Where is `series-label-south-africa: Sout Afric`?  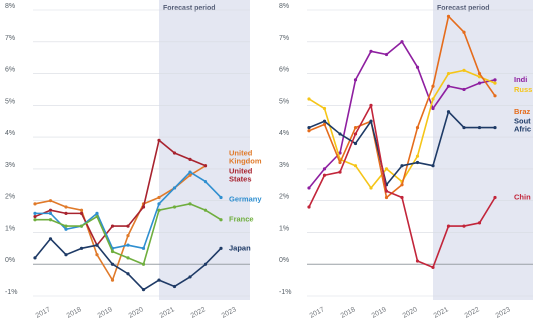
series-label-south-africa: Sout Afric is located at coordinates (522, 125).